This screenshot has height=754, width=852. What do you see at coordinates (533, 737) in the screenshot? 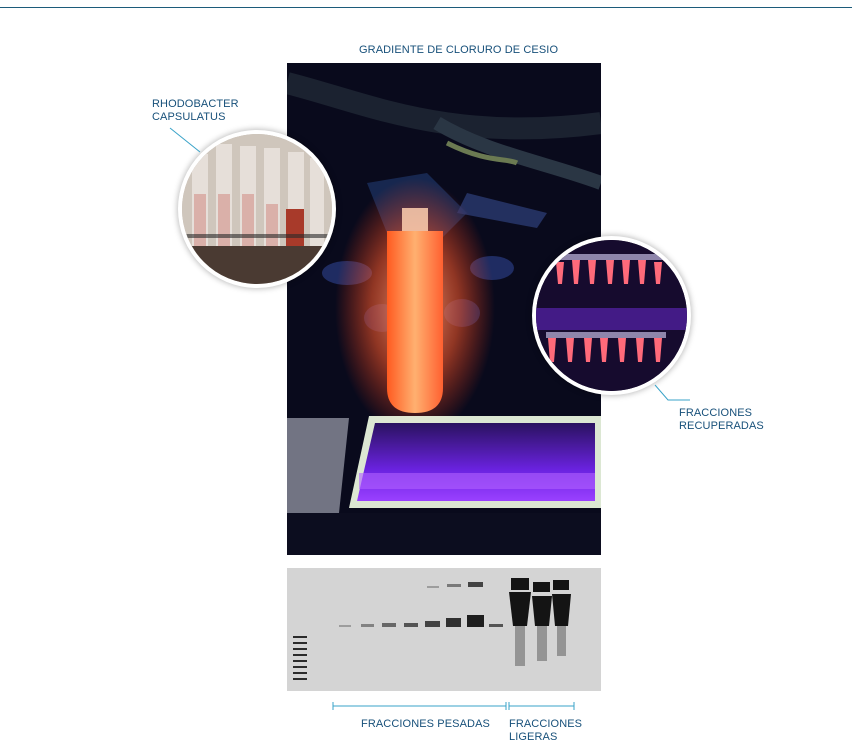
I see `light-fractions-label-line2: LIGERAS` at bounding box center [533, 737].